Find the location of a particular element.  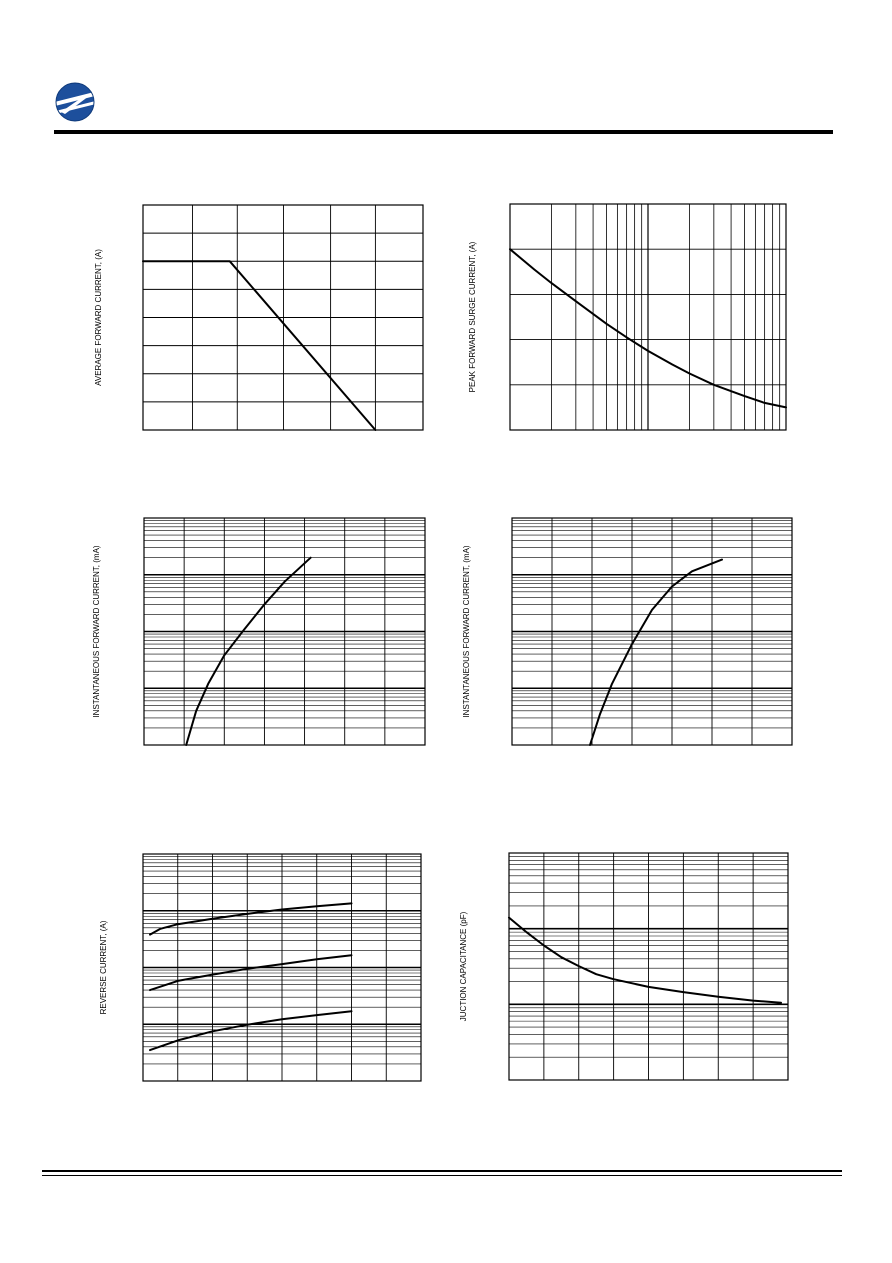

y-axis-label: AVERAGE FORWARD CURRENT, (A) is located at coordinates (98, 317).